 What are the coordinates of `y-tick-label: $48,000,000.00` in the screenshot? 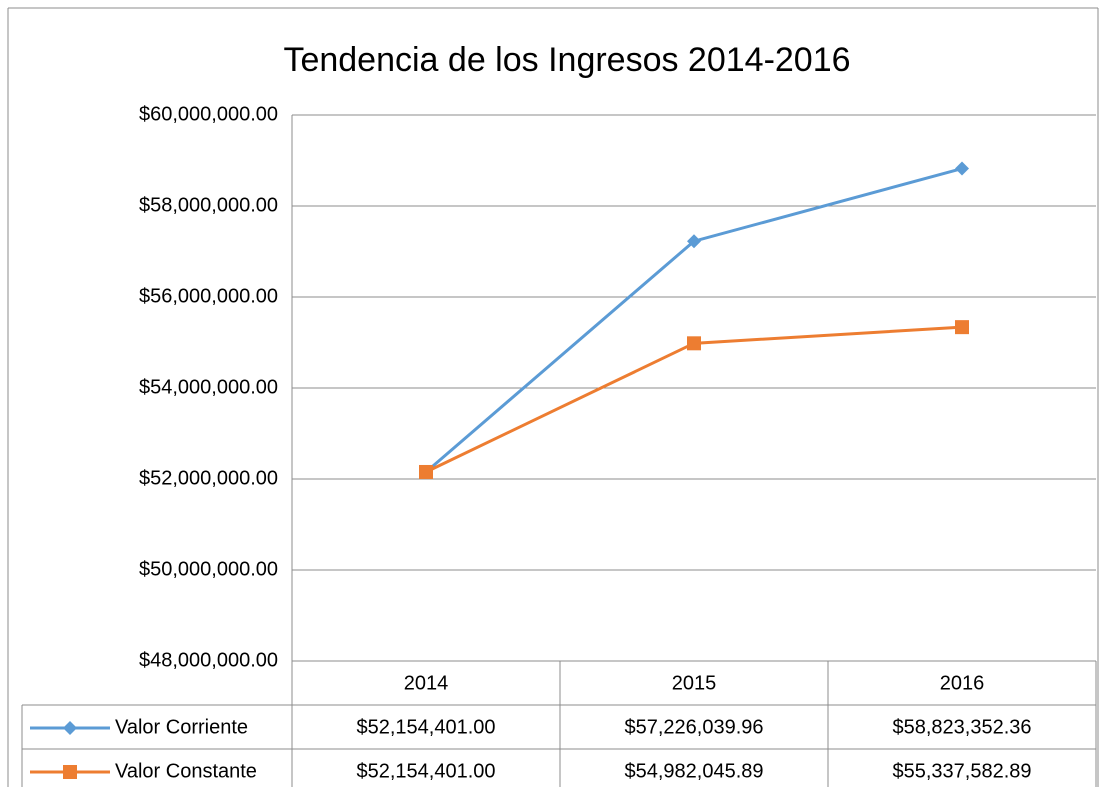 It's located at (208, 660).